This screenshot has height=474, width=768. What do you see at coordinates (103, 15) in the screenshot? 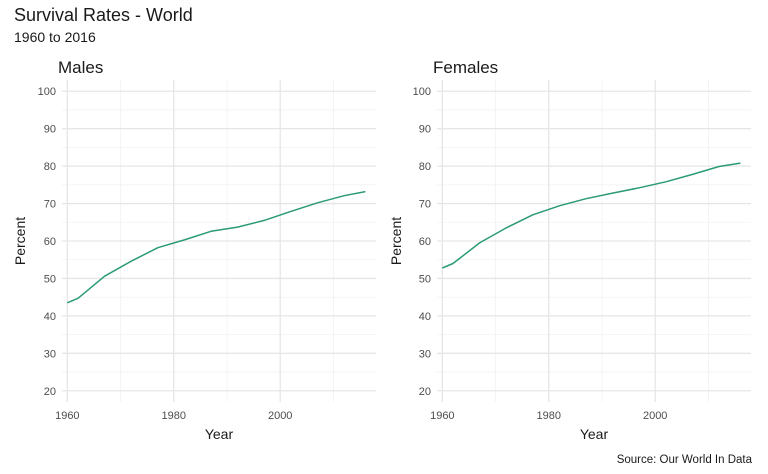
I see `chart-title: Survival Rates - World` at bounding box center [103, 15].